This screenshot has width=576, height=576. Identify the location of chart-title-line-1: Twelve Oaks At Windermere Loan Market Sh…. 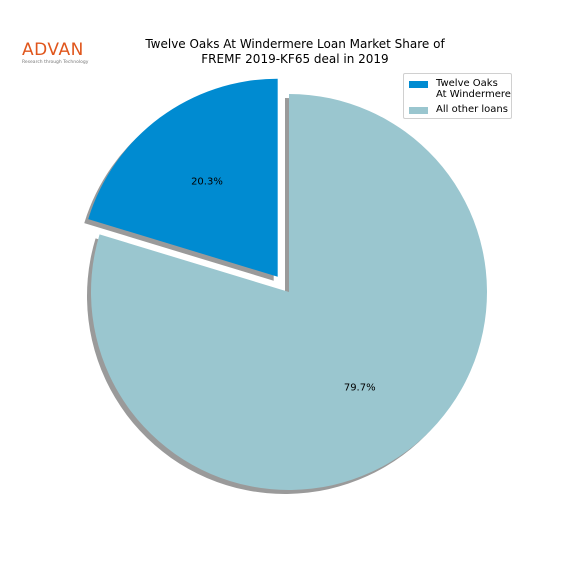
(295, 44).